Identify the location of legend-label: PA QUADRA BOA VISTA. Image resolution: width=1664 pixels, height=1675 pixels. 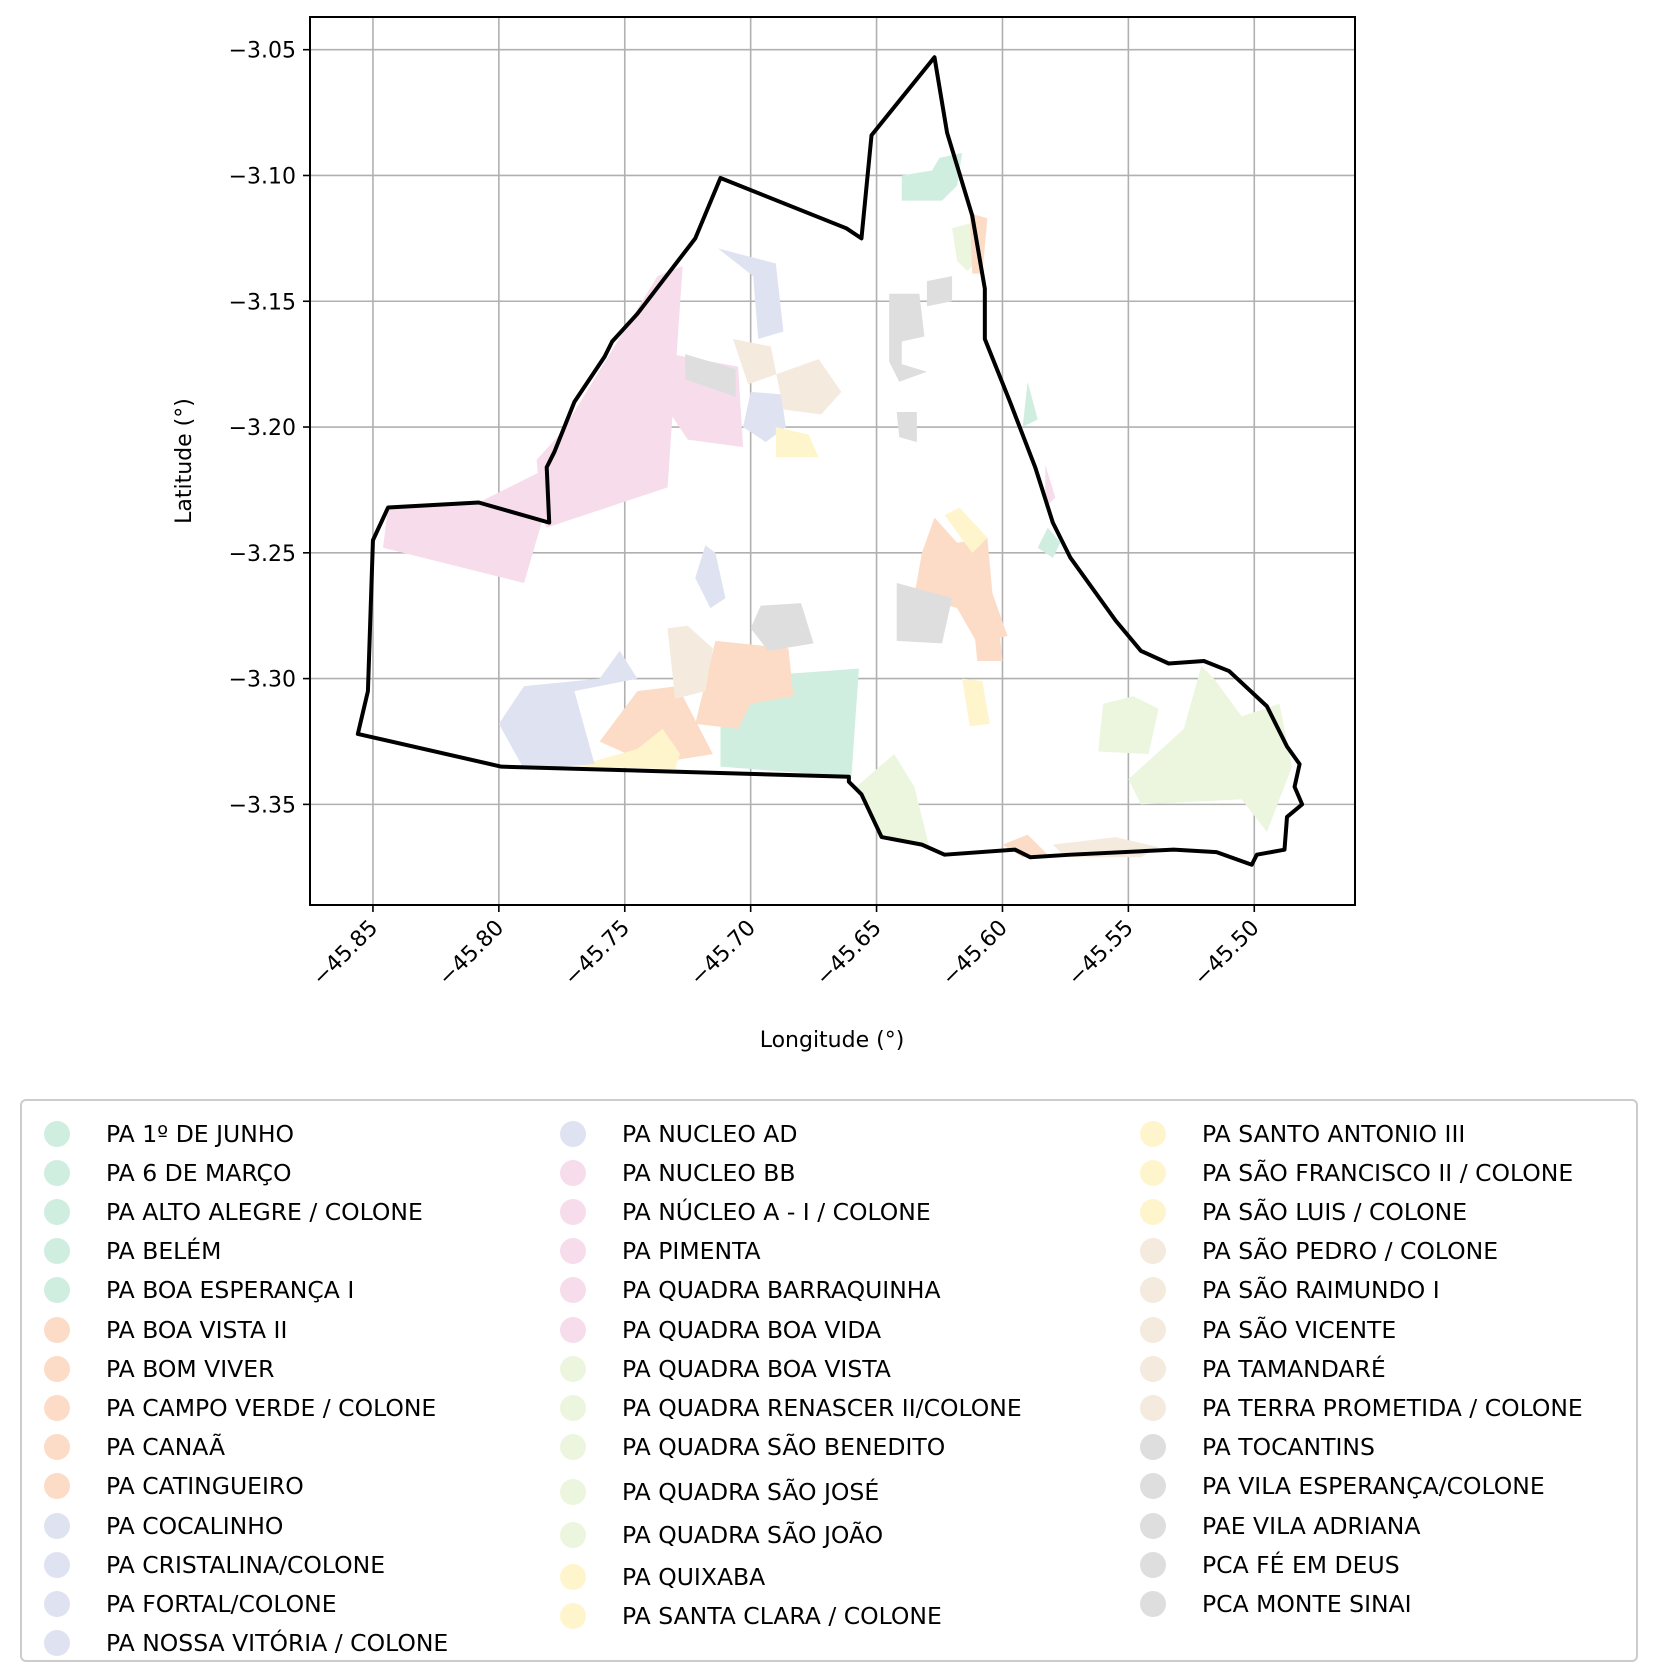
(756, 1369).